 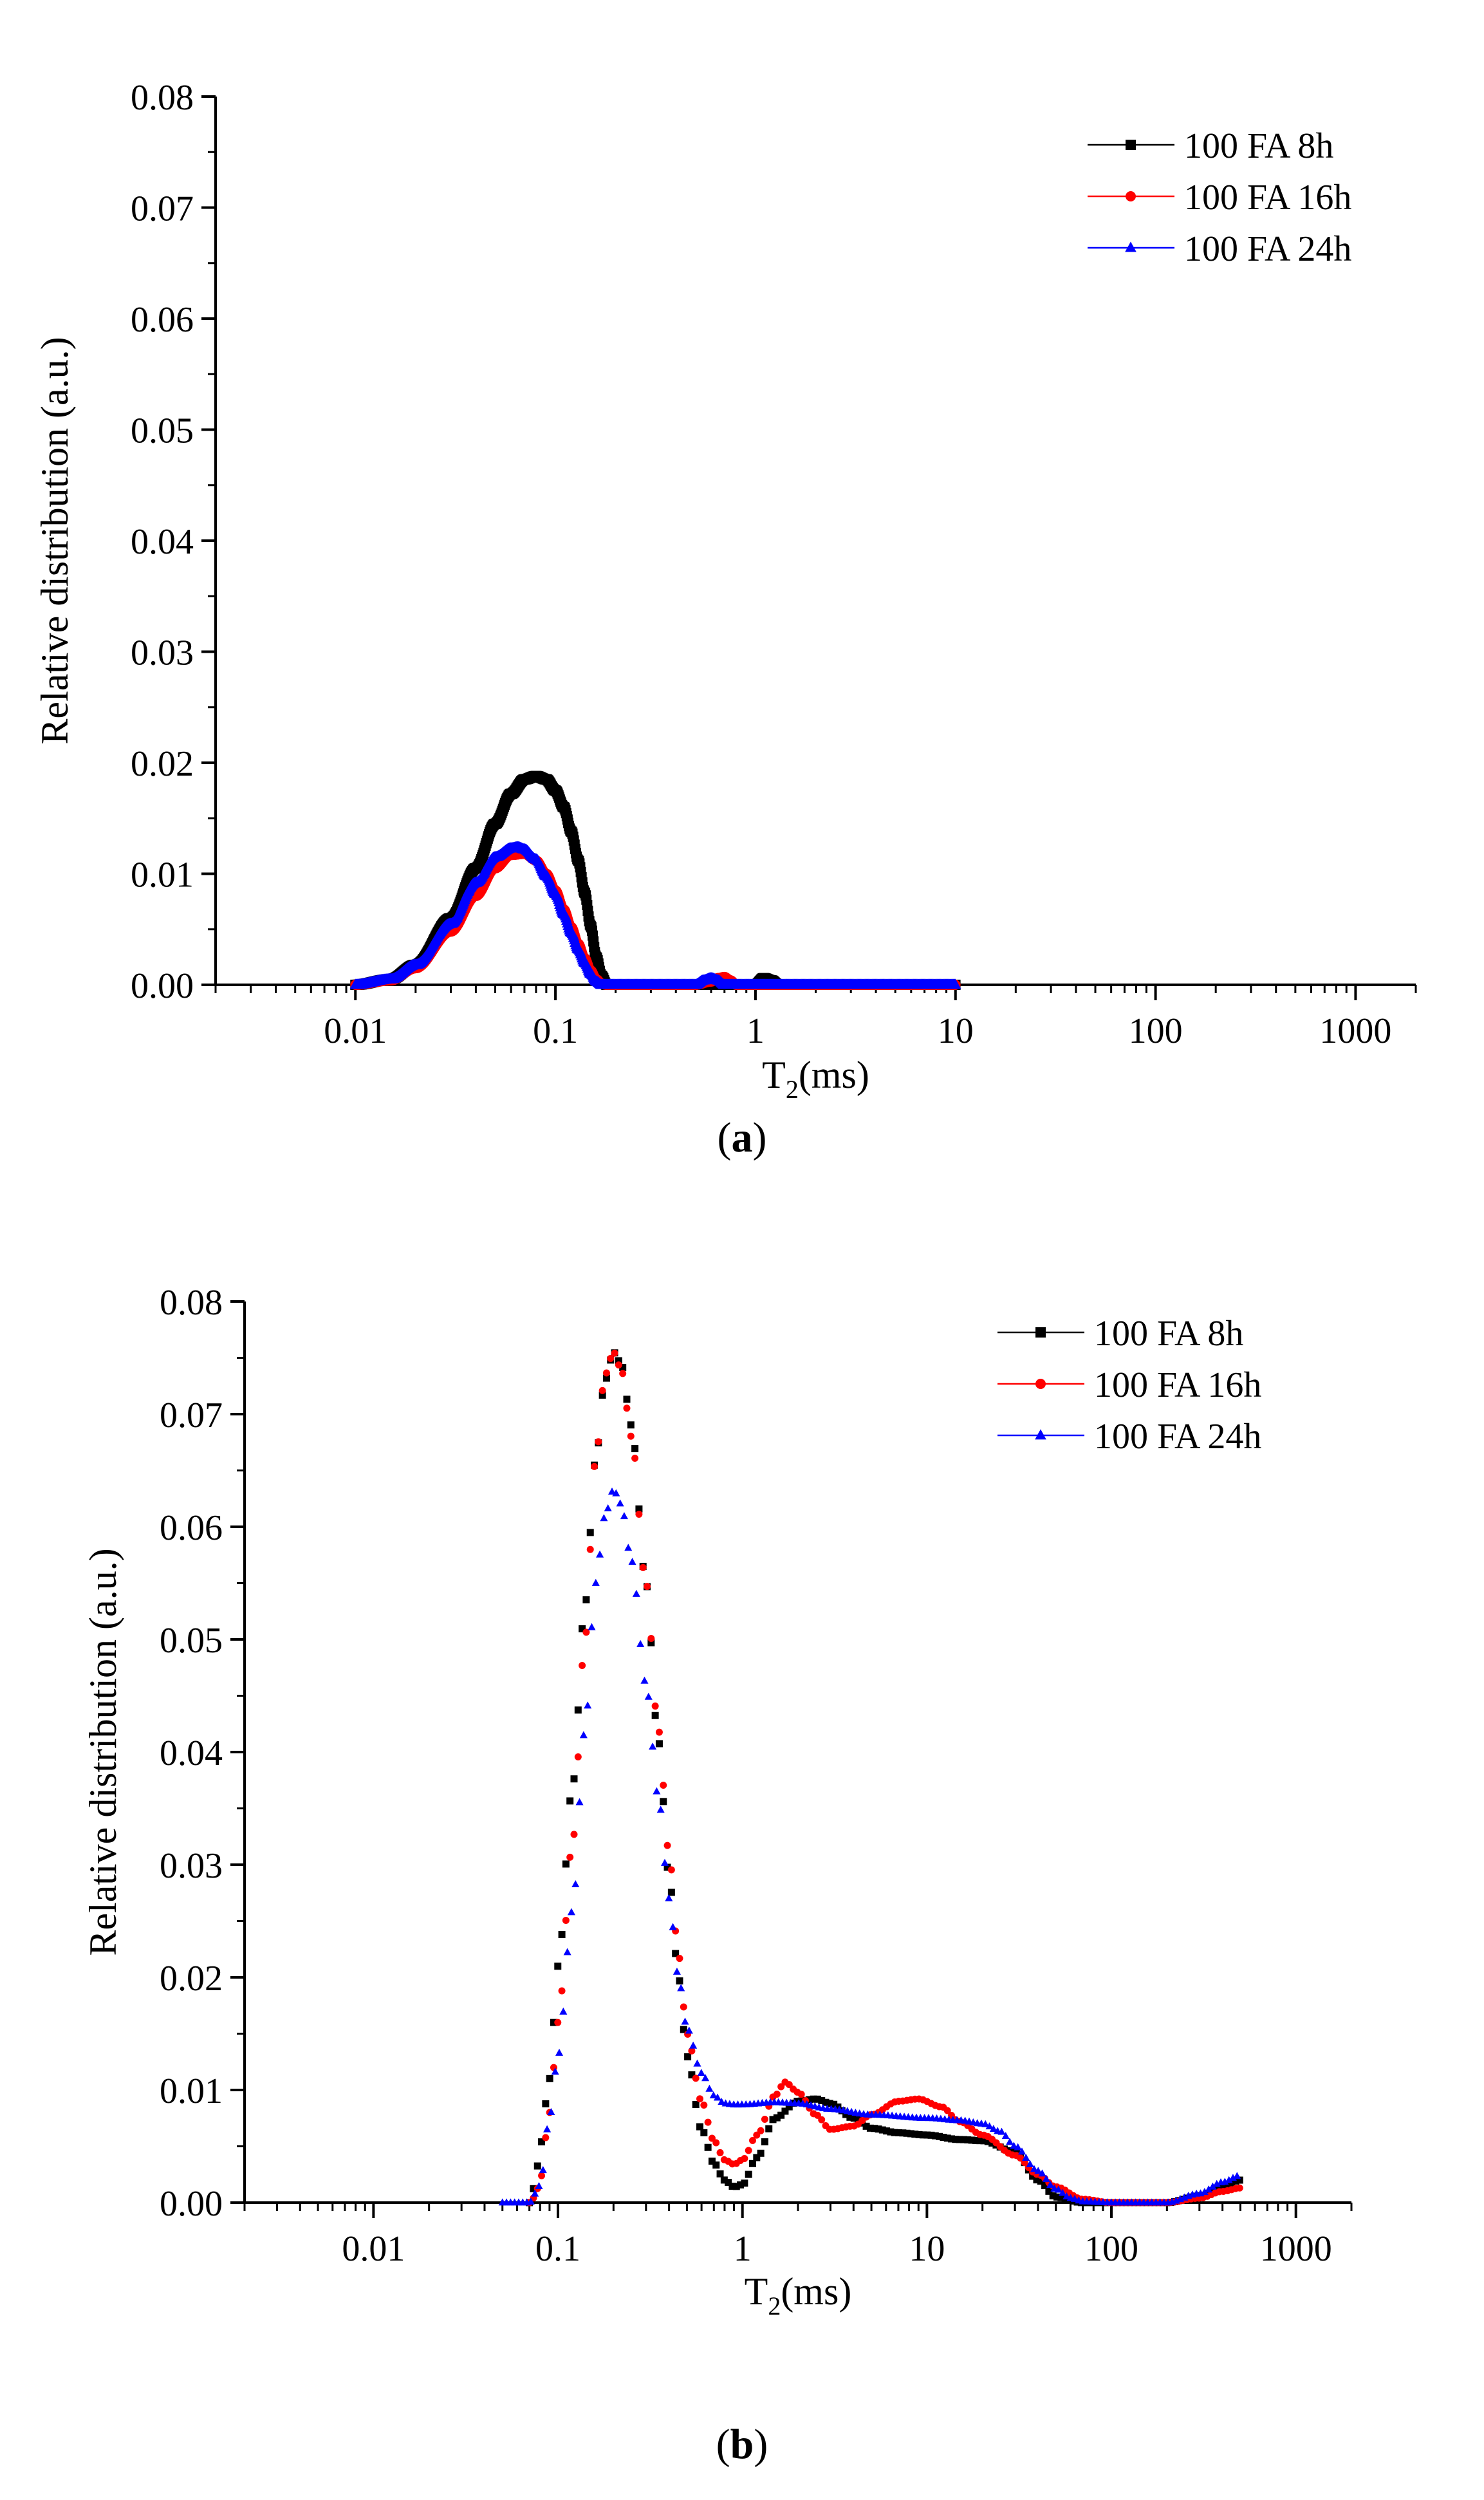 What do you see at coordinates (1267, 198) in the screenshot?
I see `legend-label: 100 FA 16h` at bounding box center [1267, 198].